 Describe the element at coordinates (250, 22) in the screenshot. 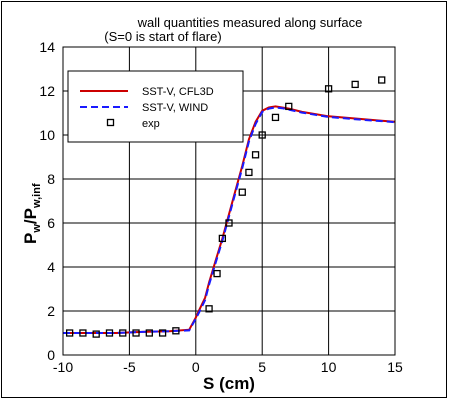

I see `chart-title-line1: wall quantities measured along surface` at that location.